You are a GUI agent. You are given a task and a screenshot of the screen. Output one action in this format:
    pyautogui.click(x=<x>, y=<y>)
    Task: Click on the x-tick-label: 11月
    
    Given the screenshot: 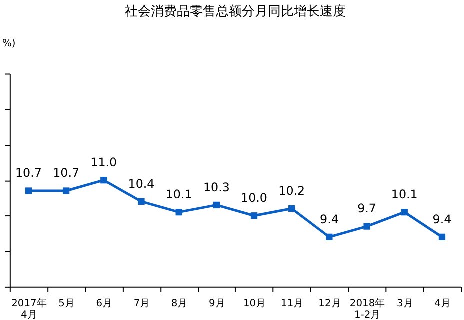 What is the action you would take?
    pyautogui.click(x=292, y=304)
    